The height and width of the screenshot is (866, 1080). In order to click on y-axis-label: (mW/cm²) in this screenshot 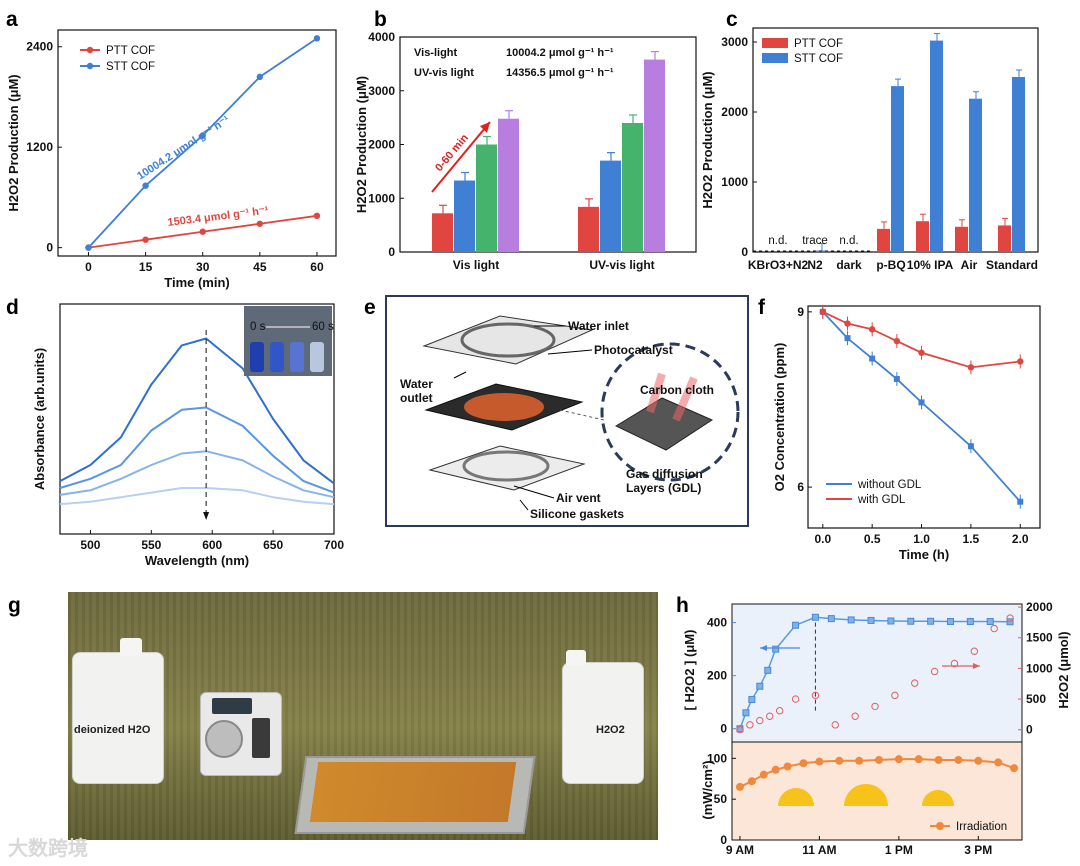, I will do `click(707, 789)`.